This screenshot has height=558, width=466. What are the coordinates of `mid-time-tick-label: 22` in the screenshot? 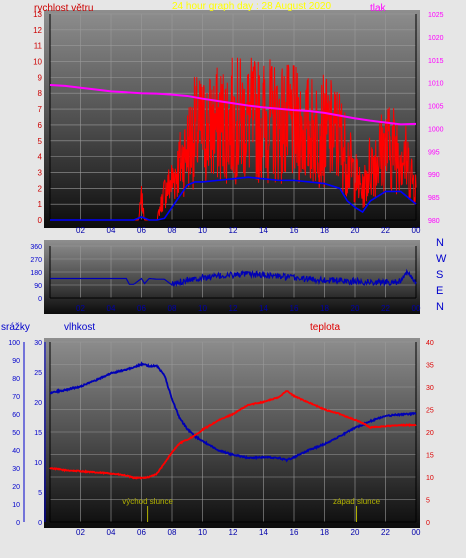 It's located at (385, 308).